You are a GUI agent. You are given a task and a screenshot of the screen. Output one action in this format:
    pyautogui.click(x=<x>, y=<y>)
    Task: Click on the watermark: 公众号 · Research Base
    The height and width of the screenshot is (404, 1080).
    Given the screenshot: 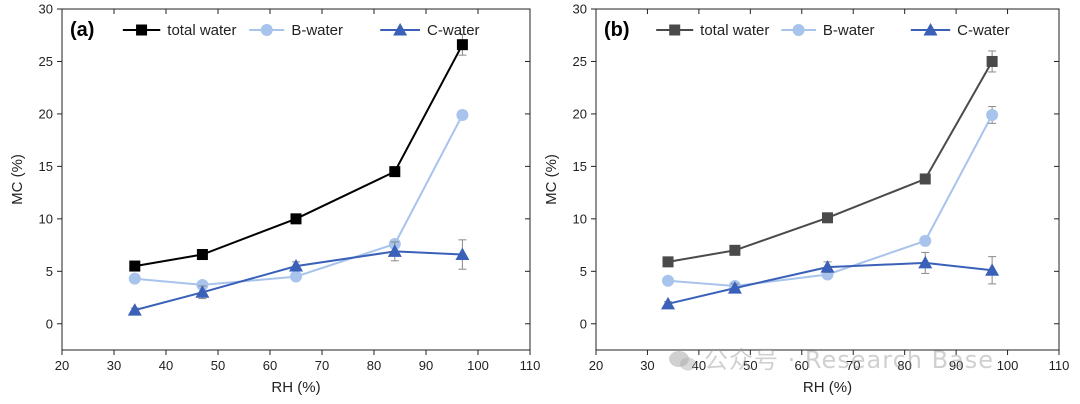 What is the action you would take?
    pyautogui.click(x=831, y=357)
    